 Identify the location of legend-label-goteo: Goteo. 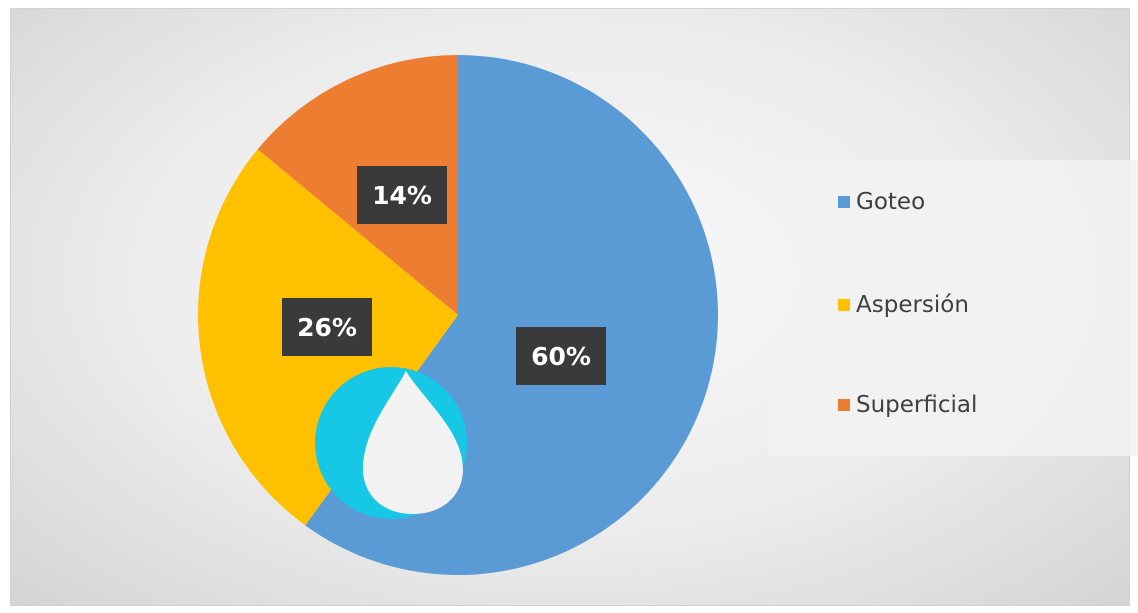
(891, 202).